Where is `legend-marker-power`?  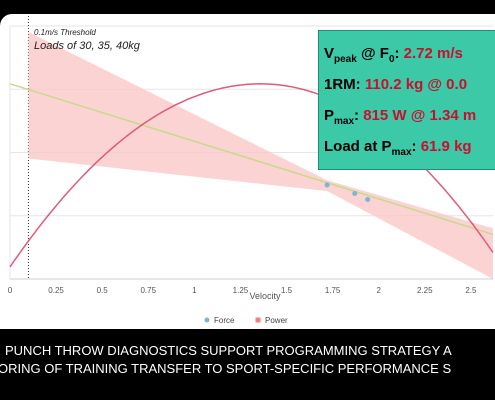 legend-marker-power is located at coordinates (258, 320).